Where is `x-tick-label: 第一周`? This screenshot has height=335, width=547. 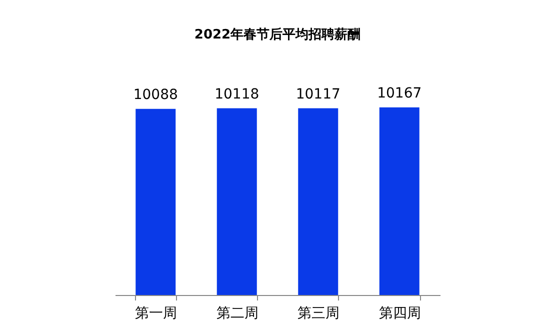
x-tick-label: 第一周 is located at coordinates (156, 314).